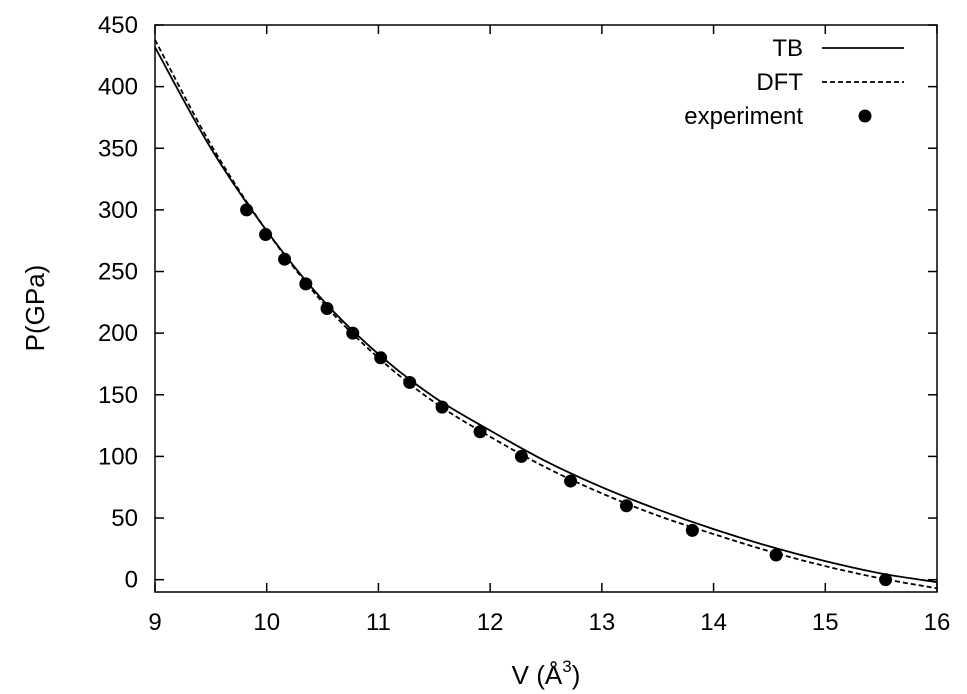 The height and width of the screenshot is (694, 967). I want to click on x-tick-label: 13, so click(602, 622).